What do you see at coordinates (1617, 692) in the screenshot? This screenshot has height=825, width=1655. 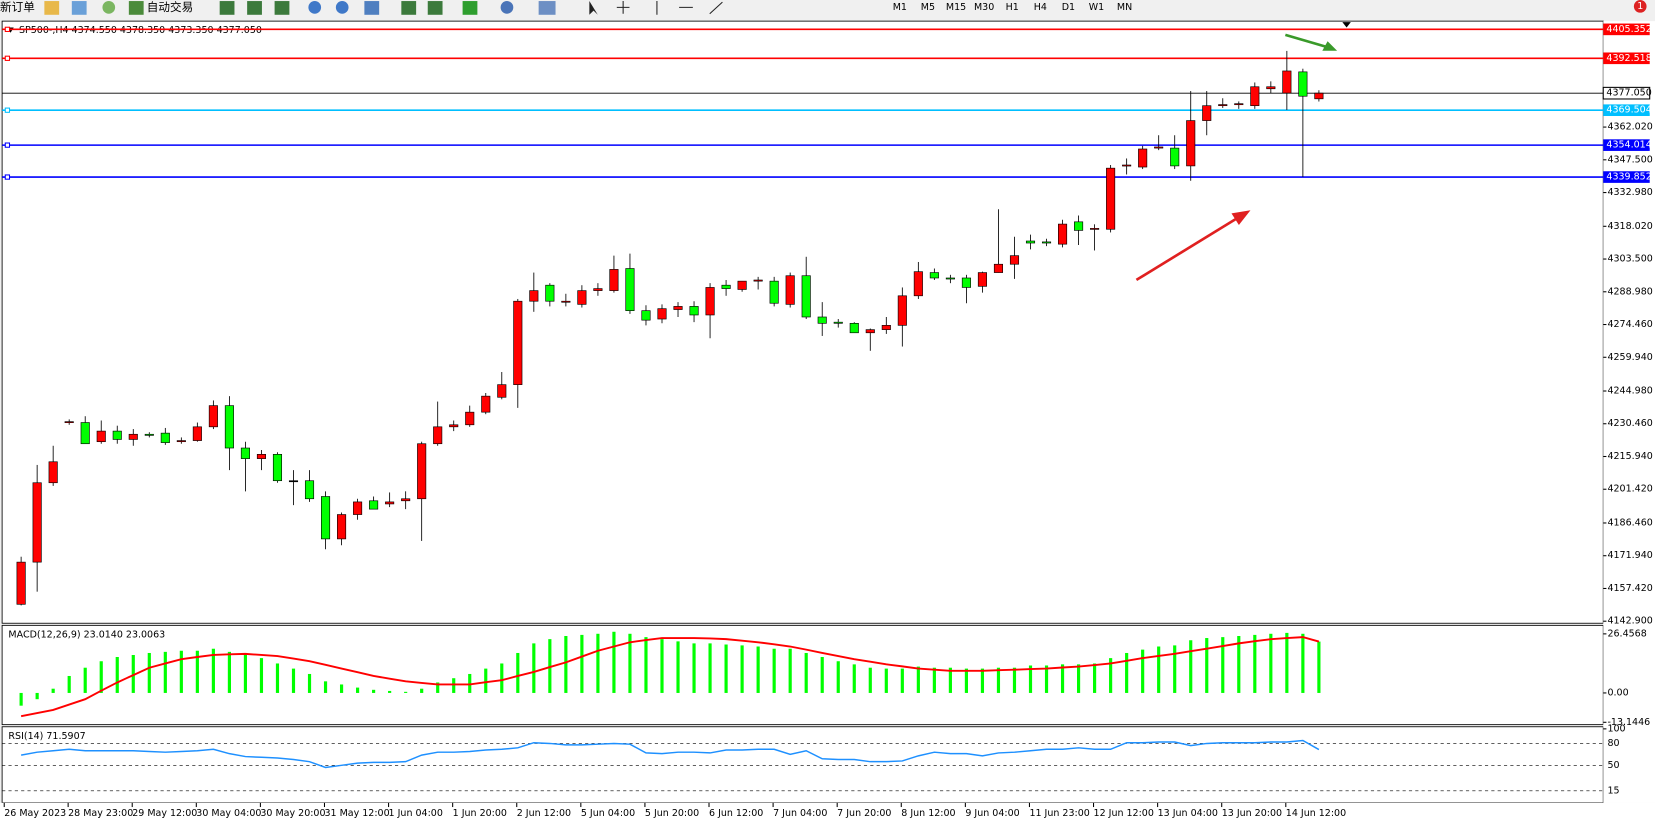 I see `macd-tick-label: 0.00` at bounding box center [1617, 692].